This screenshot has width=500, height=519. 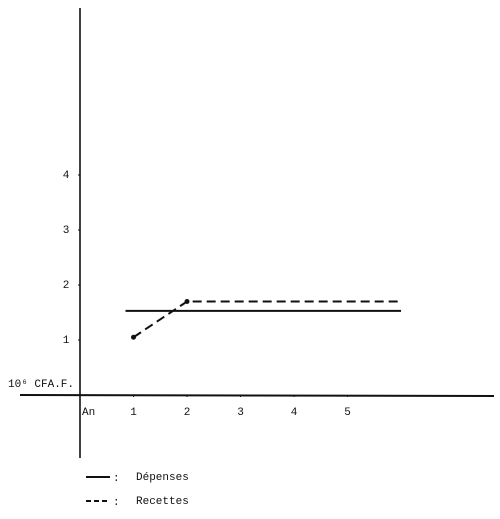 I want to click on x-tick-label: 4, so click(x=294, y=413).